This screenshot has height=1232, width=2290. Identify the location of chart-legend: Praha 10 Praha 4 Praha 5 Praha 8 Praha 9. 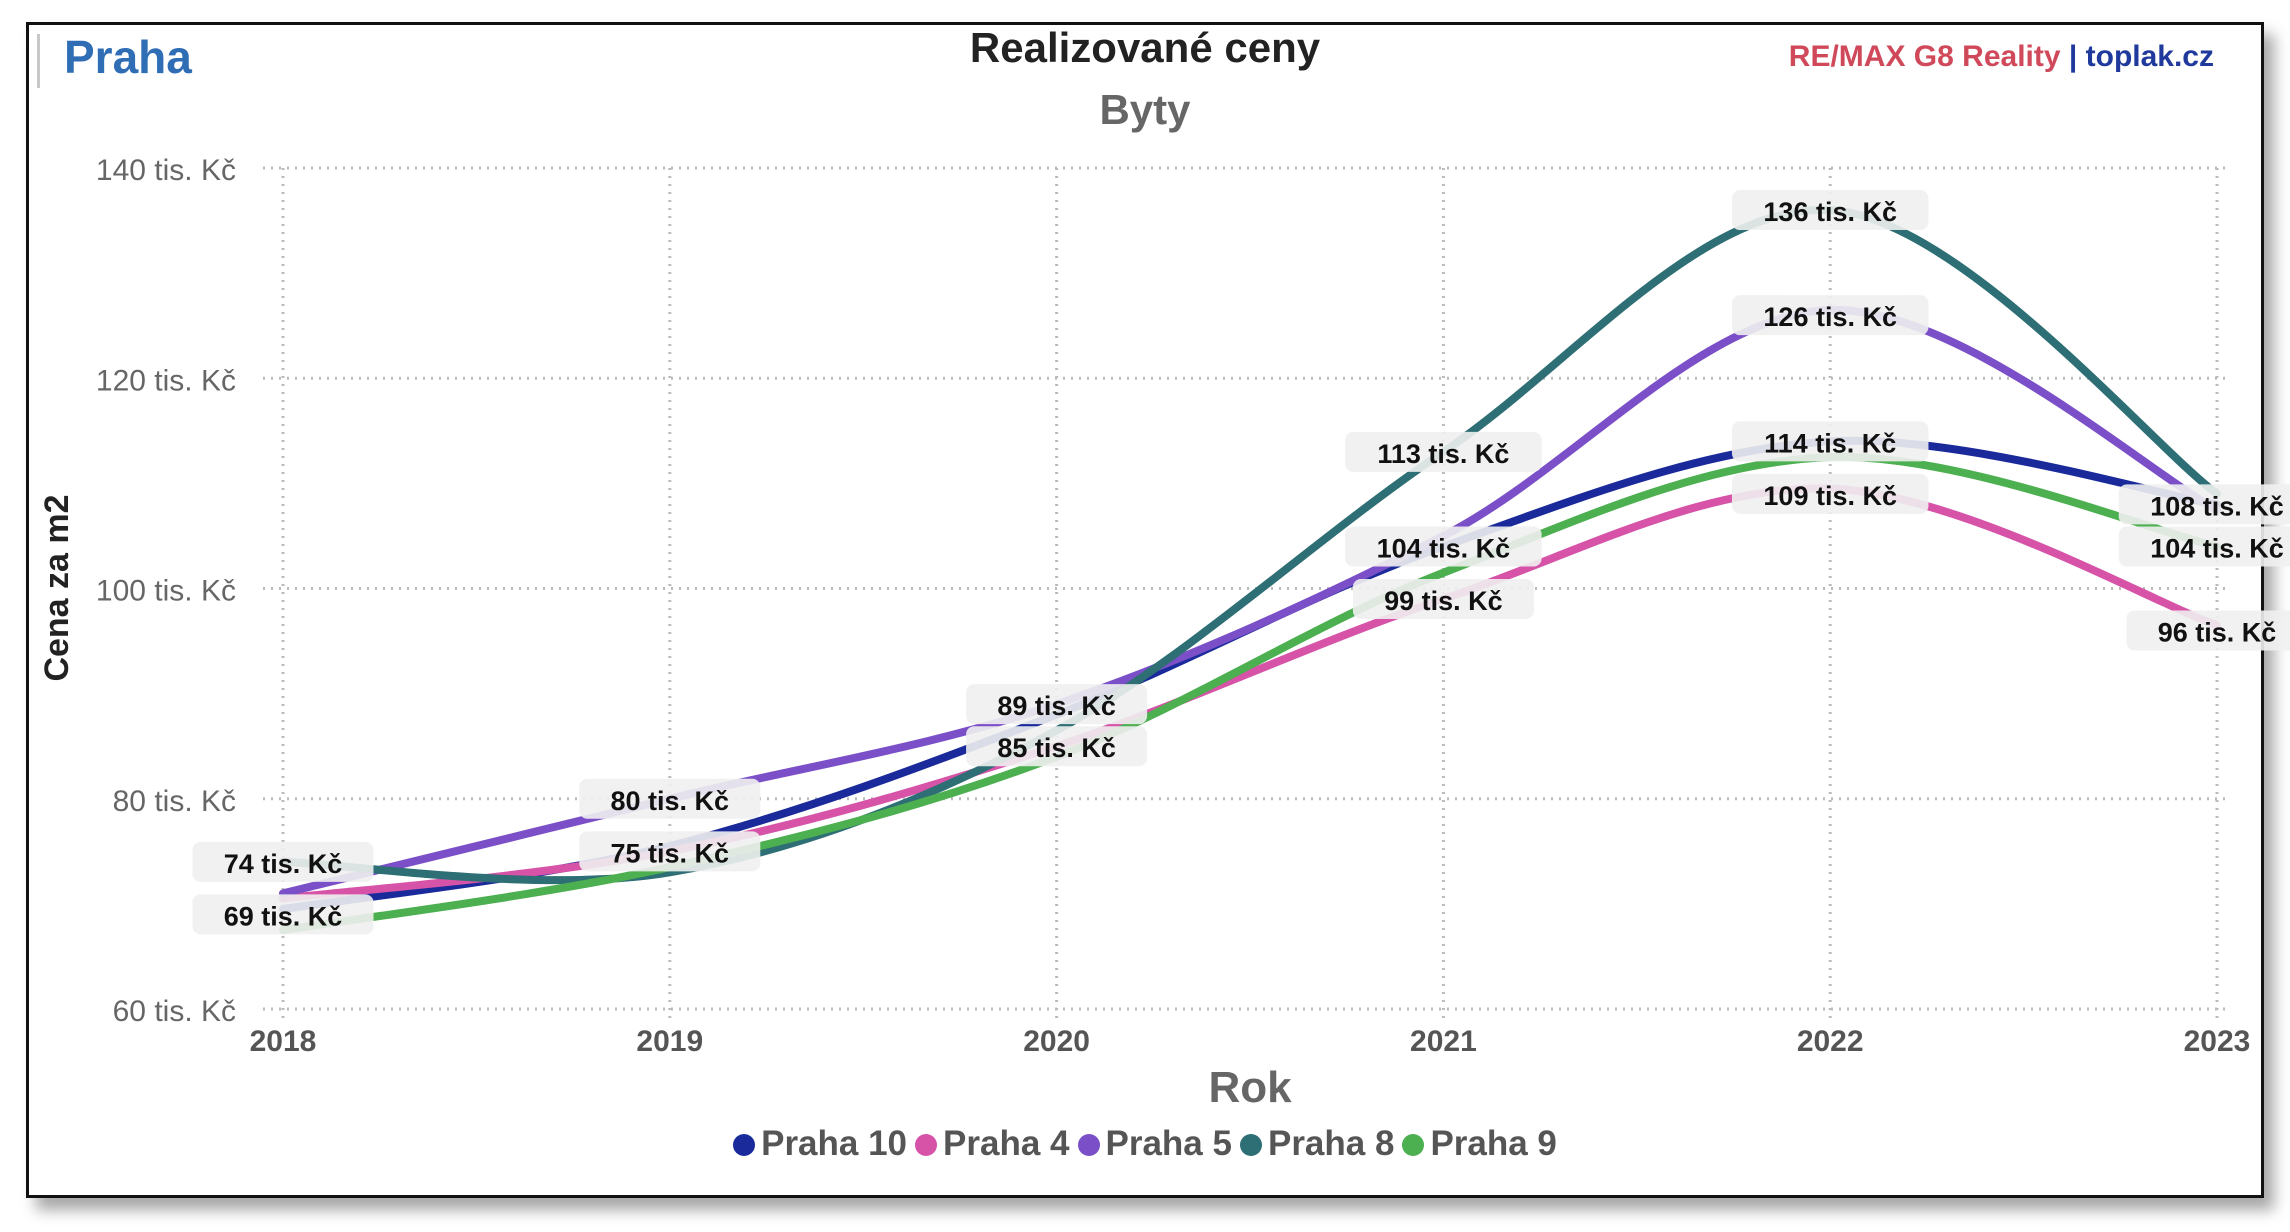
(1145, 1144).